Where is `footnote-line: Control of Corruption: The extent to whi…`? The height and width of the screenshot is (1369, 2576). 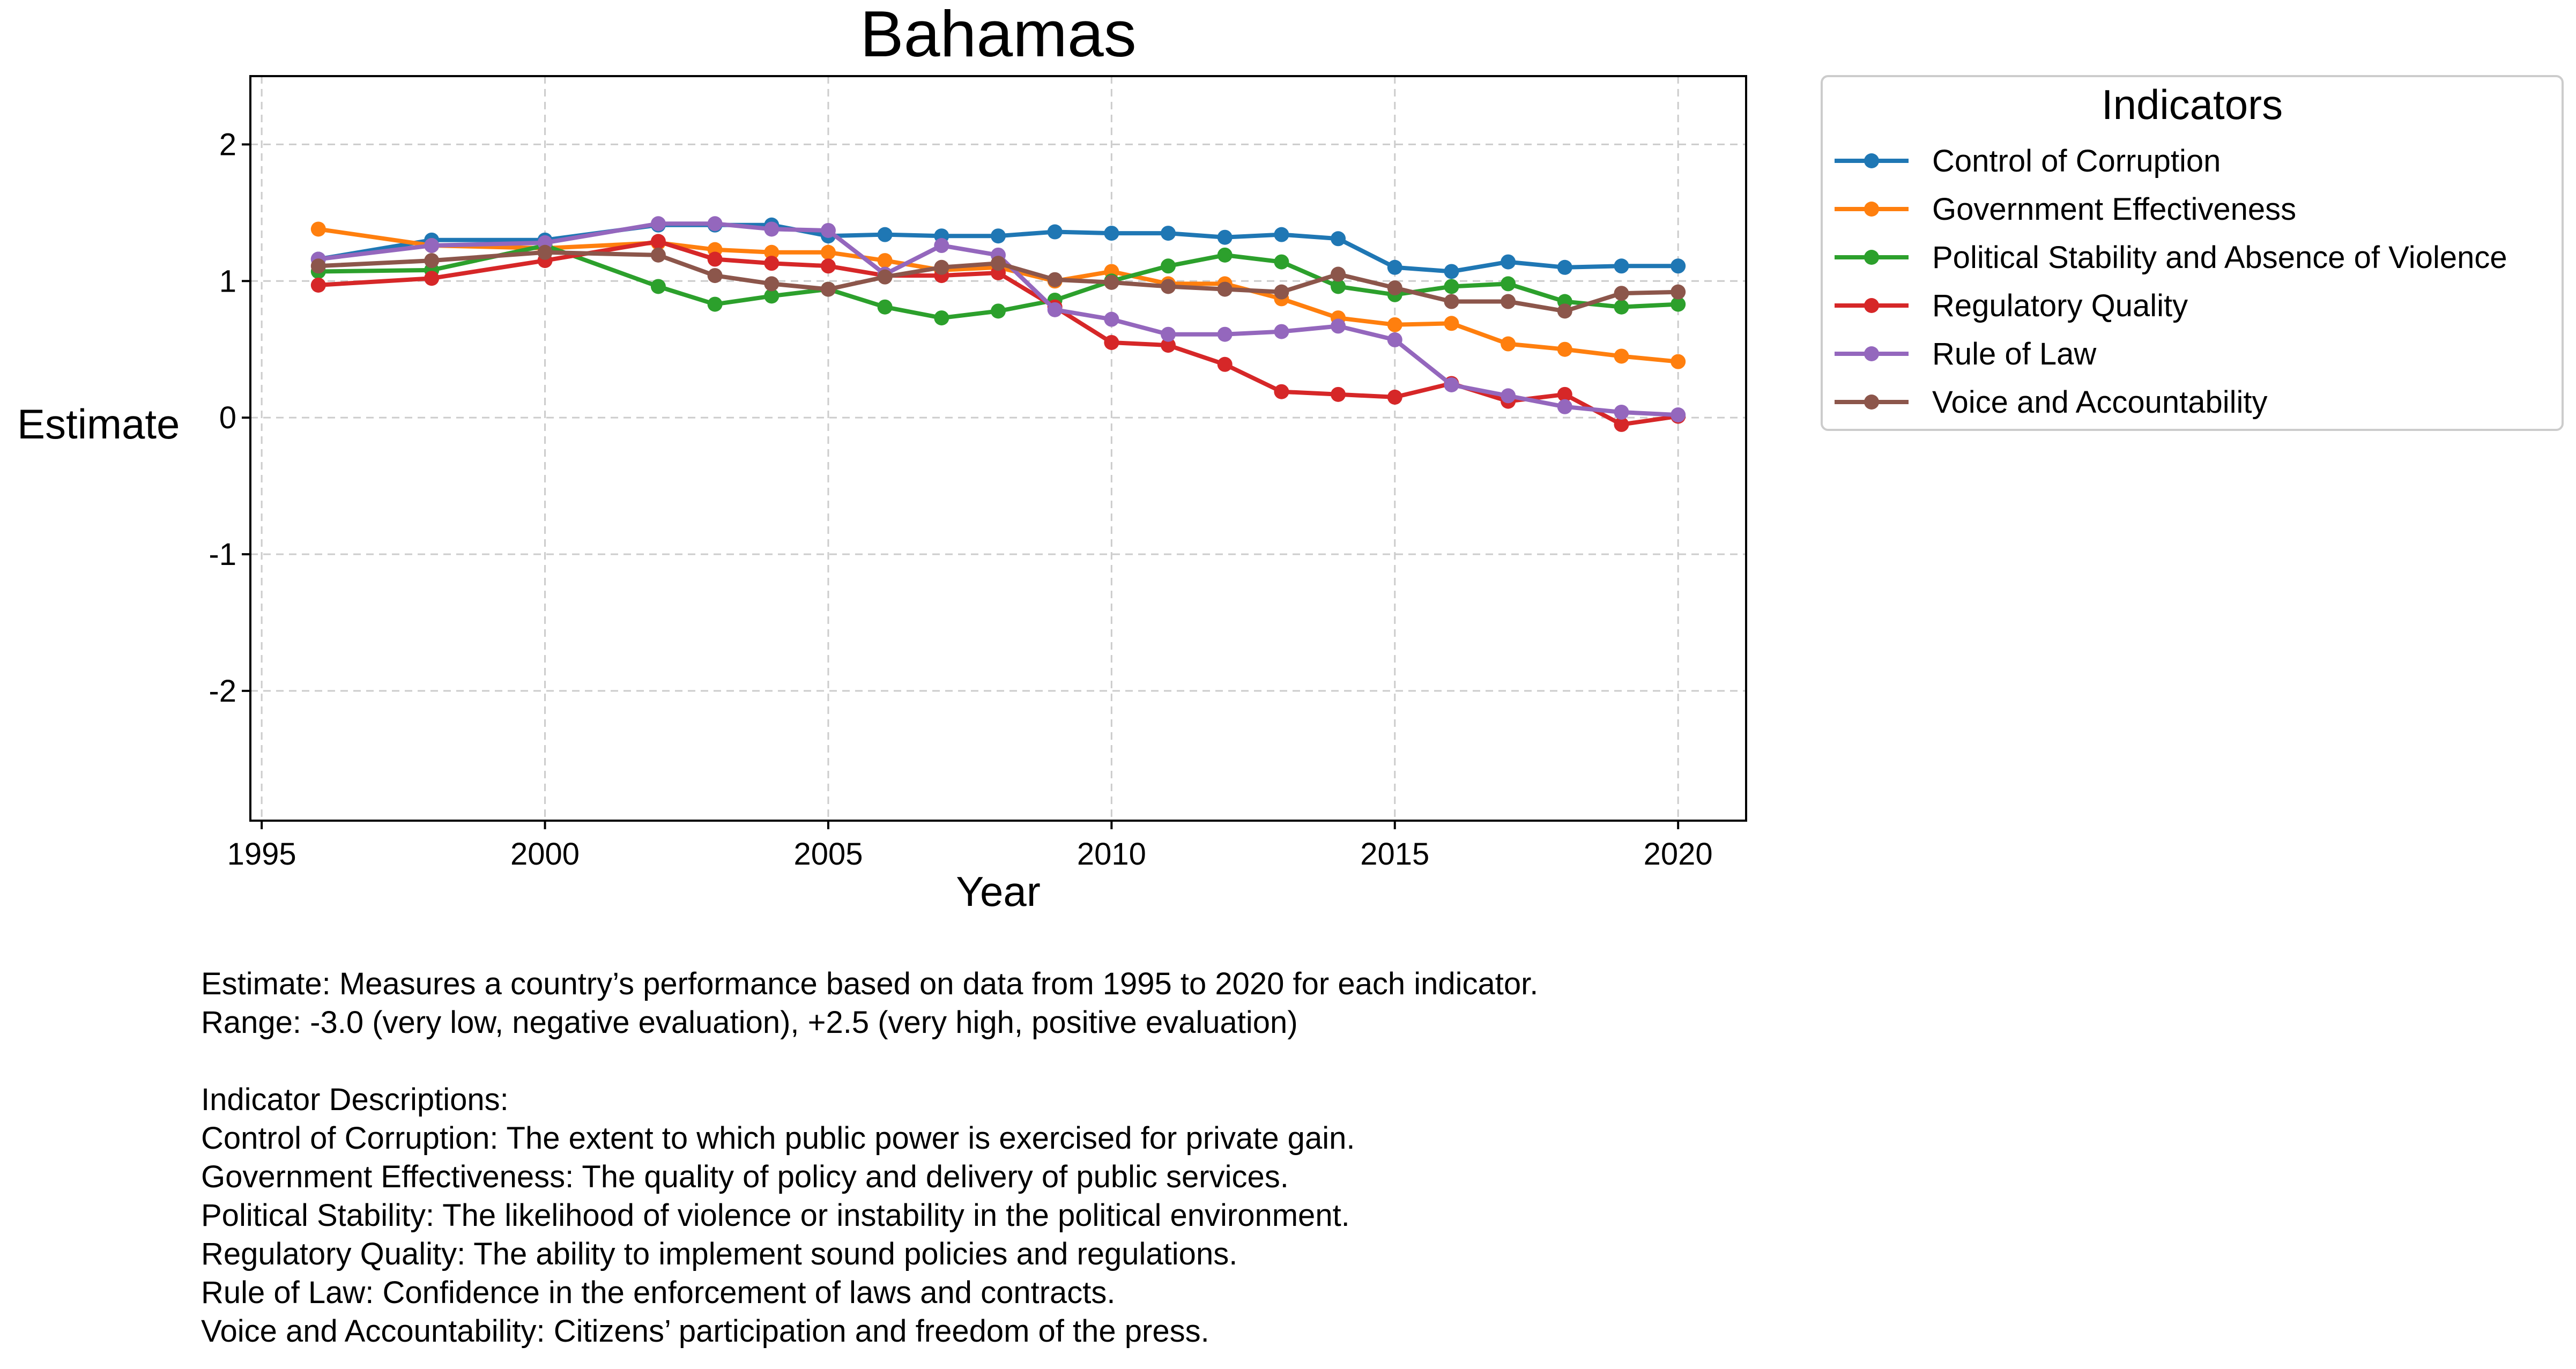 footnote-line: Control of Corruption: The extent to whi… is located at coordinates (778, 1138).